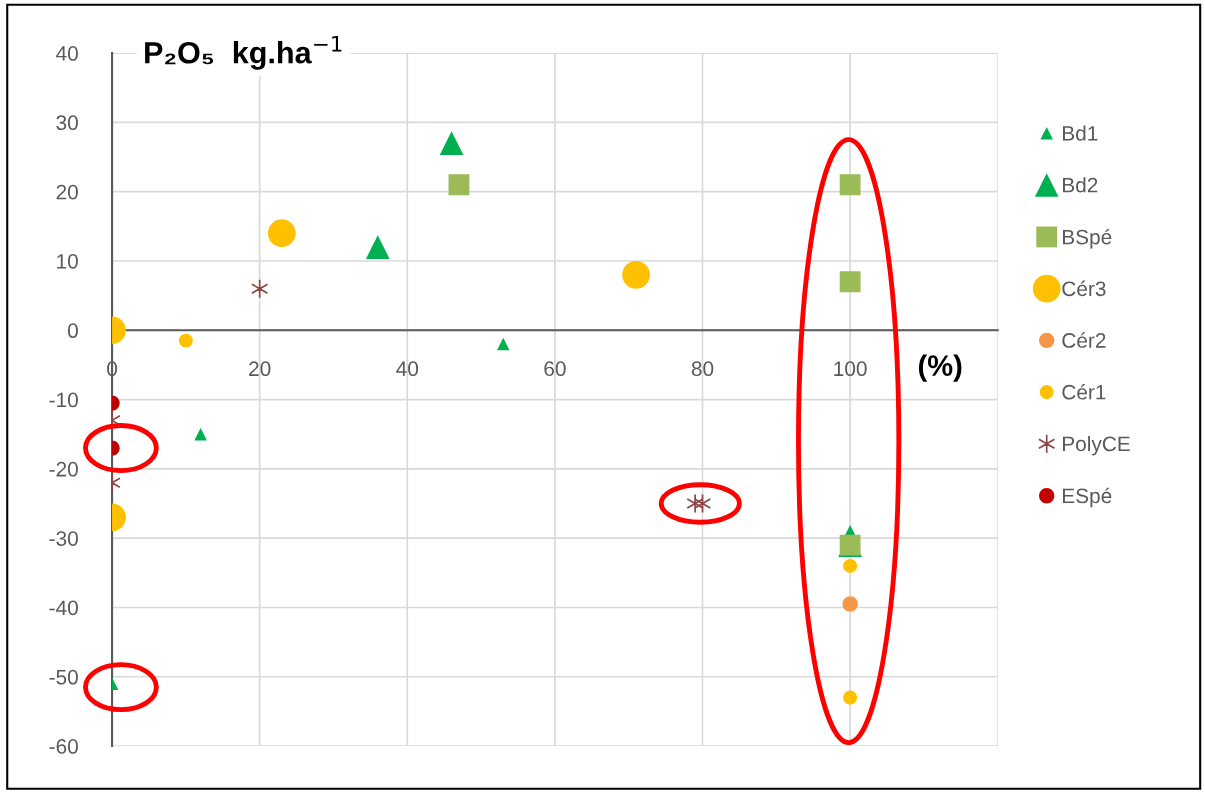 This screenshot has height=792, width=1205. Describe the element at coordinates (63, 469) in the screenshot. I see `y-tick-label: -20` at that location.